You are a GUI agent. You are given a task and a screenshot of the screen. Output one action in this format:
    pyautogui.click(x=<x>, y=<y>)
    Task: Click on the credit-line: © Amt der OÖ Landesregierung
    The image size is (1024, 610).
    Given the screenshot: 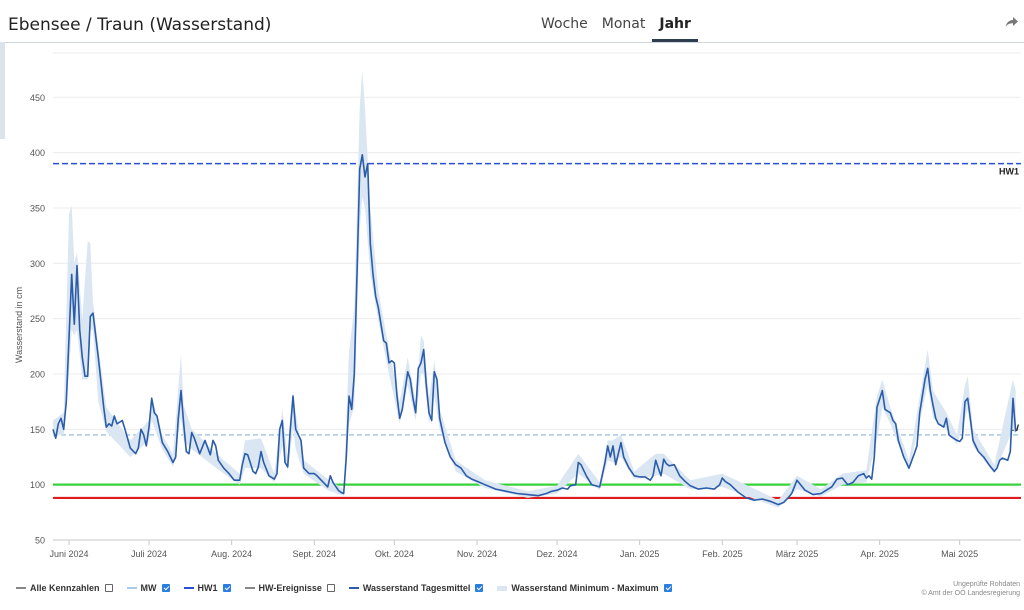 What is the action you would take?
    pyautogui.click(x=970, y=593)
    